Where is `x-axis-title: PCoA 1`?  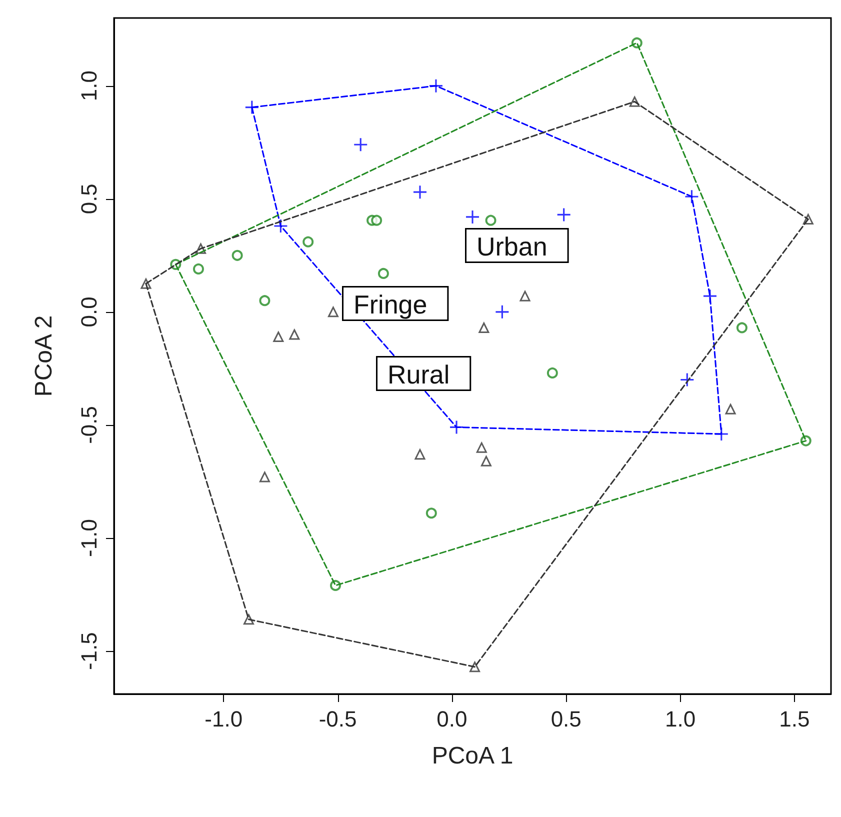
x-axis-title: PCoA 1 is located at coordinates (473, 756).